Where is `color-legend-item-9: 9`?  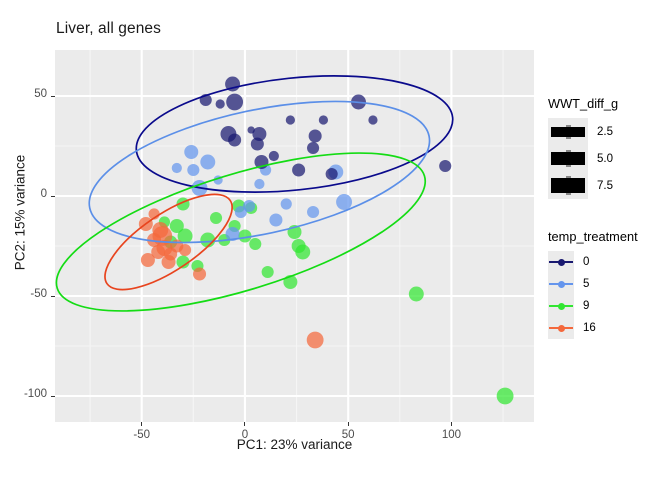
color-legend-item-9: 9 is located at coordinates (610, 306).